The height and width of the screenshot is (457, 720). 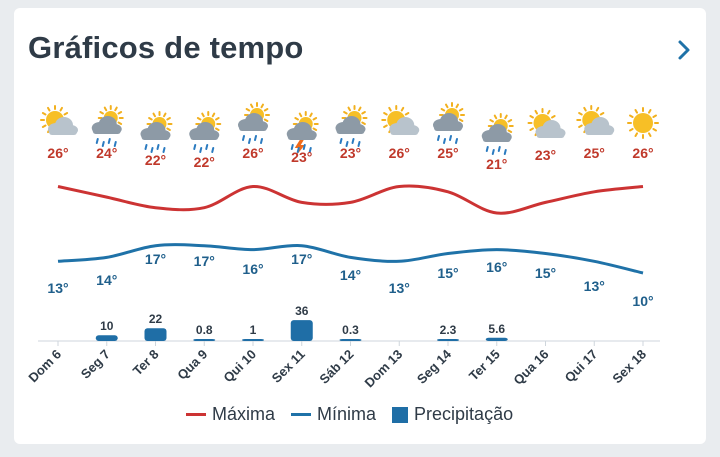 What do you see at coordinates (684, 50) in the screenshot?
I see `chevron-right-icon` at bounding box center [684, 50].